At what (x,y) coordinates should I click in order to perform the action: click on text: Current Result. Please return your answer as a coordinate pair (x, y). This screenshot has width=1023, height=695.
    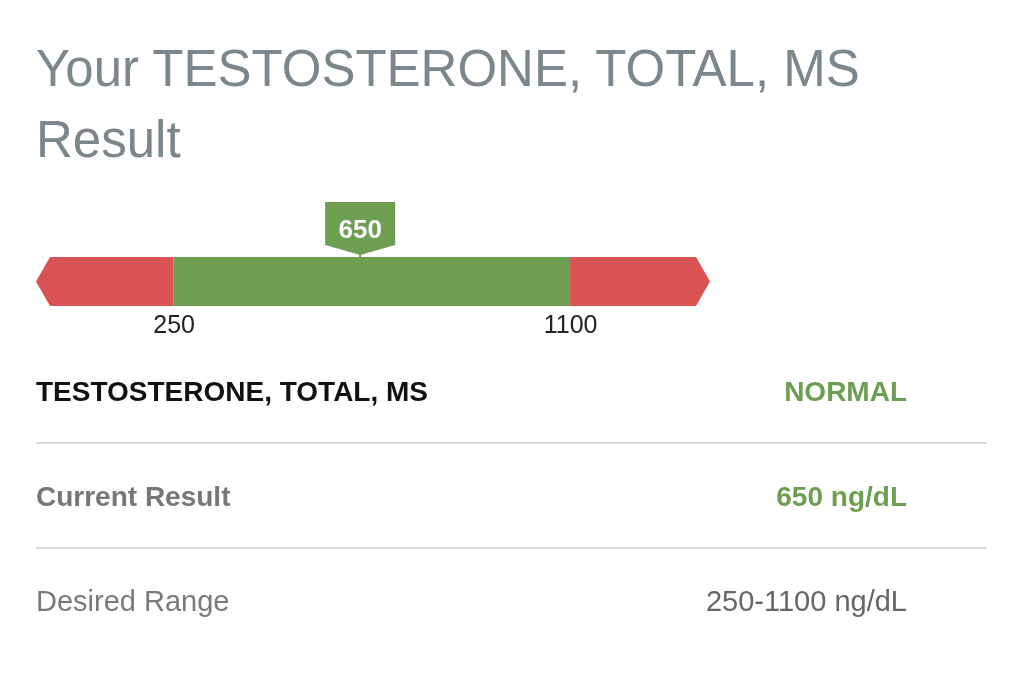
    Looking at the image, I should click on (133, 496).